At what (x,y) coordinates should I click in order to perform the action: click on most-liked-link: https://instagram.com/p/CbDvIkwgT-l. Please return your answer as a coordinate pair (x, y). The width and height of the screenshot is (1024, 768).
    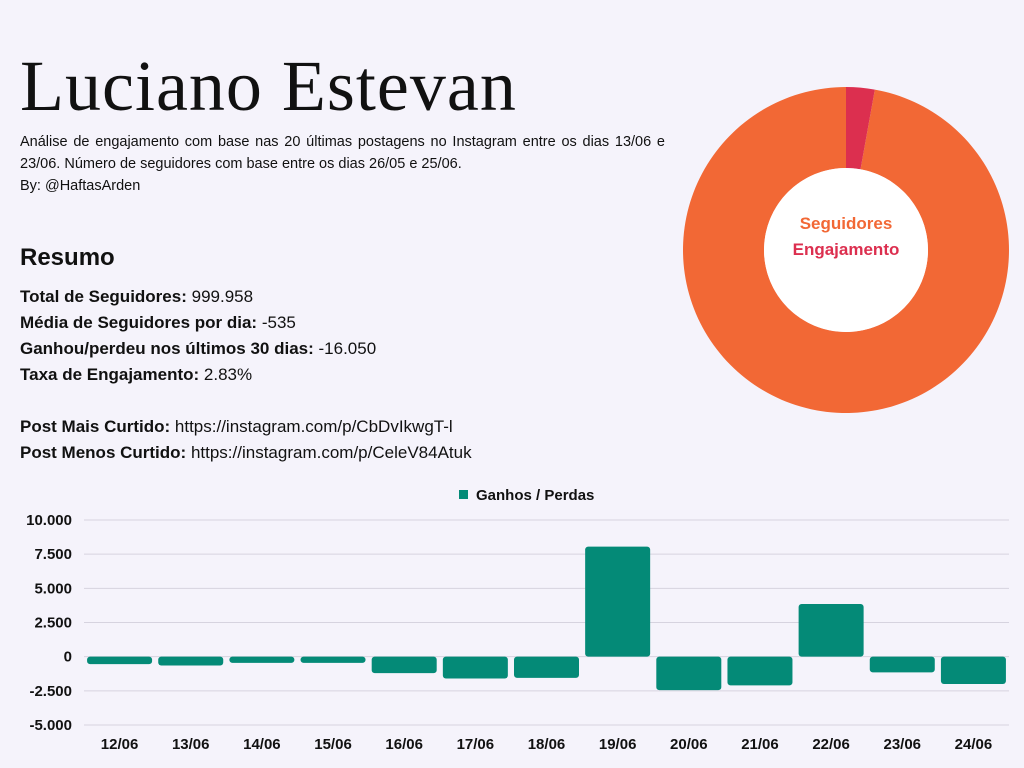
    Looking at the image, I should click on (313, 426).